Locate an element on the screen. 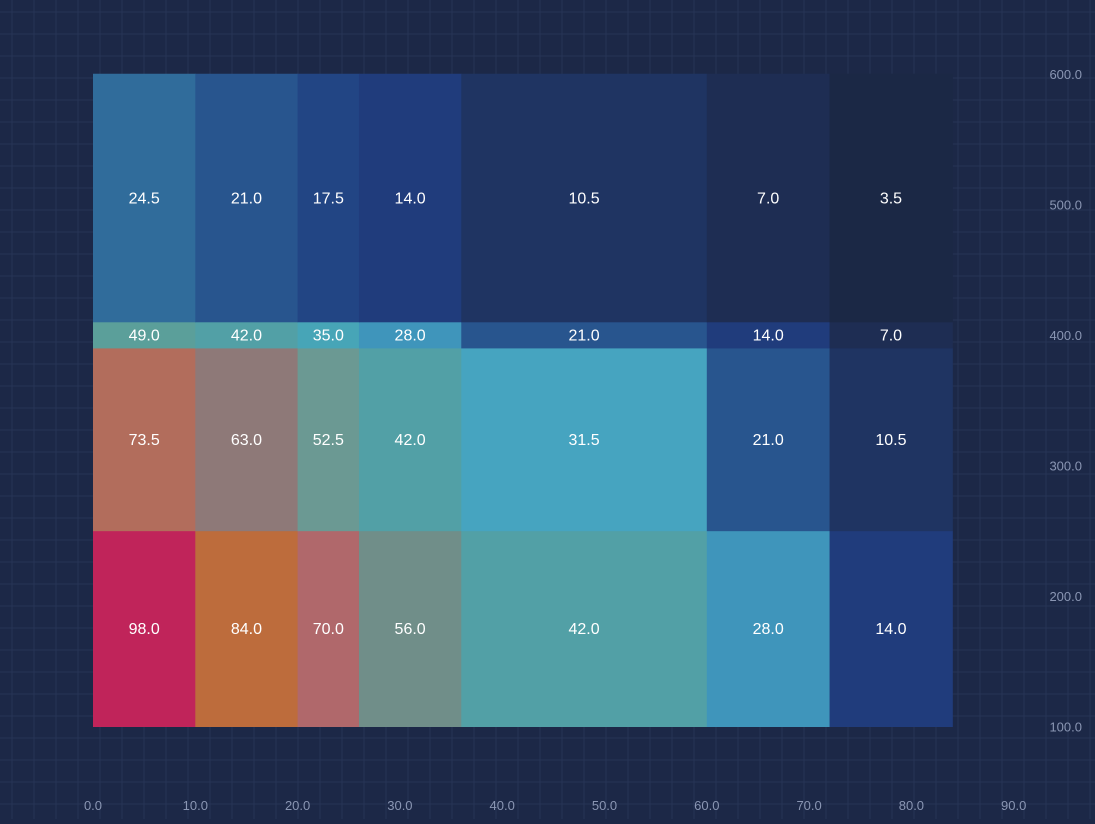 The width and height of the screenshot is (1095, 824). y-tick-label: 100.0 is located at coordinates (1065, 727).